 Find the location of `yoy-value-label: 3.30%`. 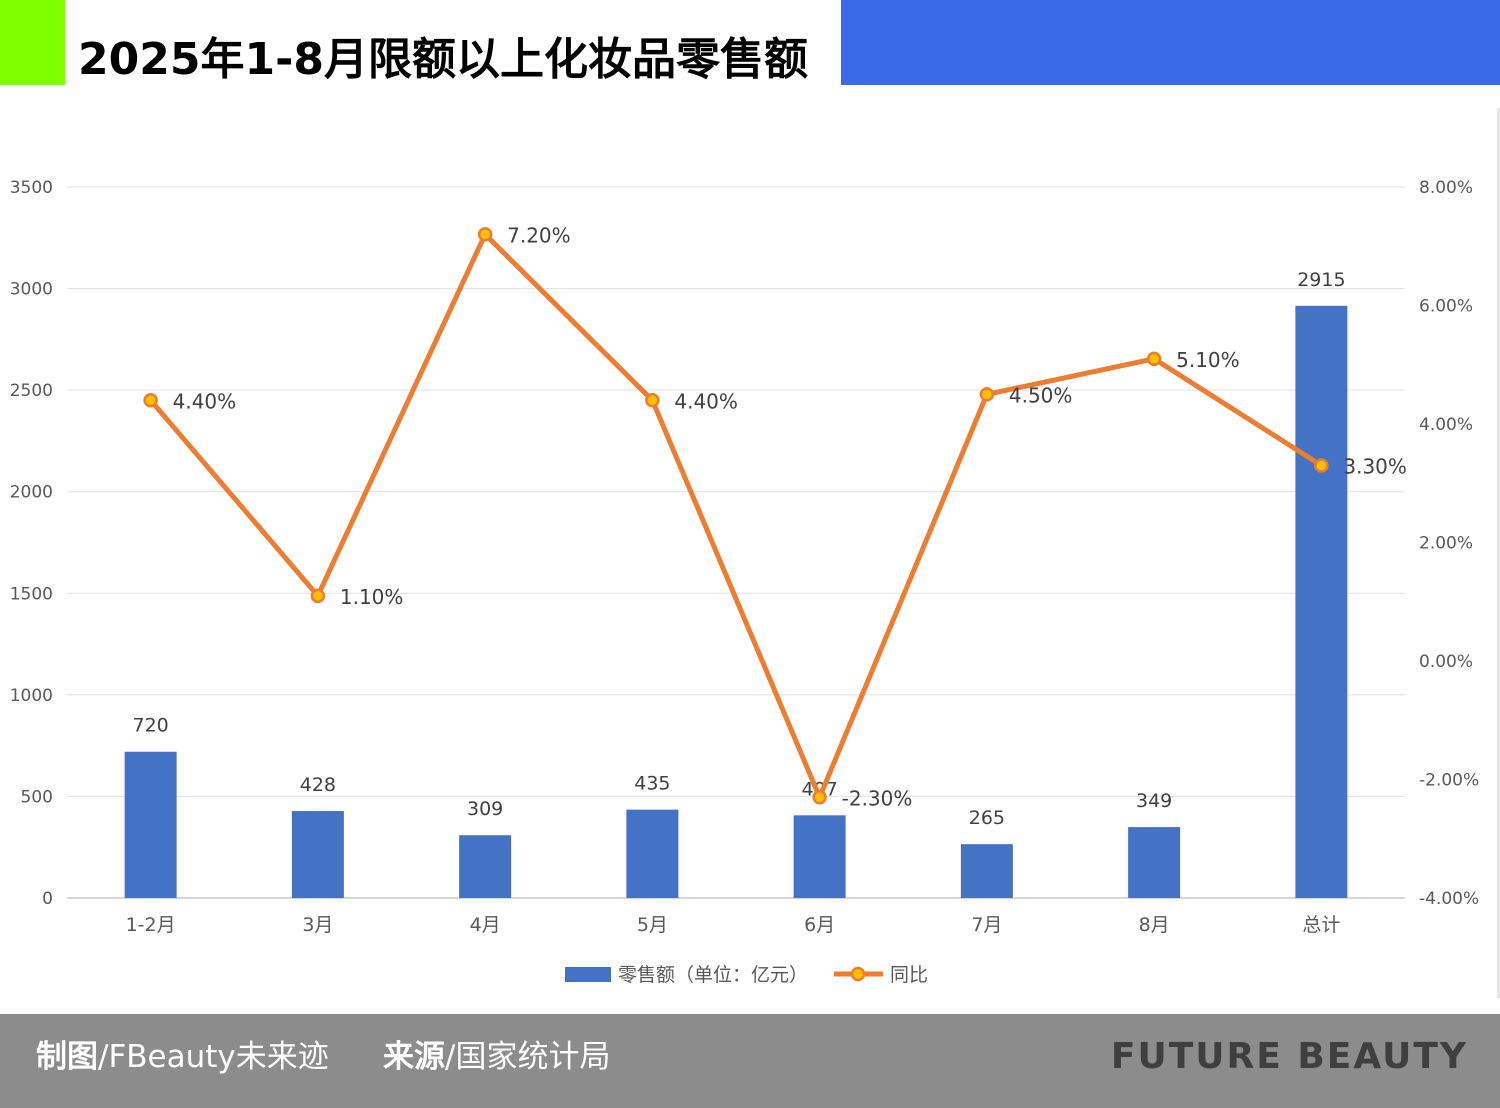

yoy-value-label: 3.30% is located at coordinates (1375, 466).